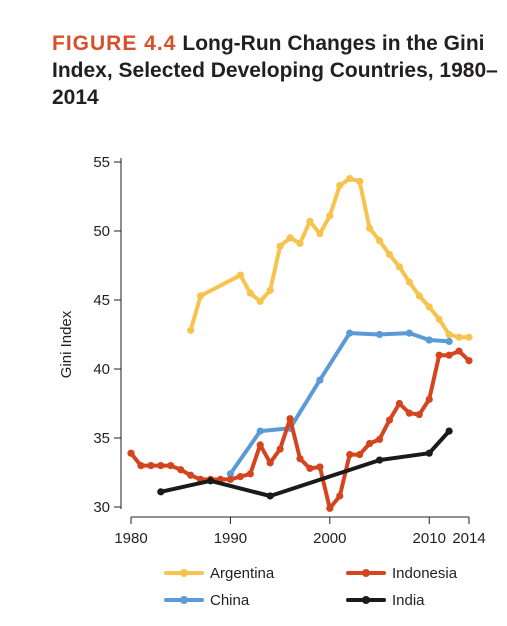 The width and height of the screenshot is (507, 626). What do you see at coordinates (290, 419) in the screenshot?
I see `data-point-indonesia-1996` at bounding box center [290, 419].